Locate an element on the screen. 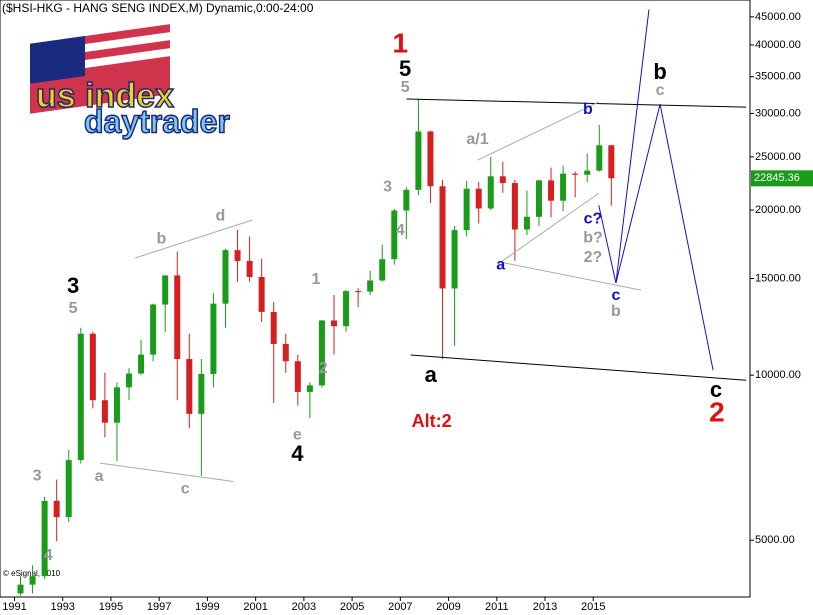 Image resolution: width=813 pixels, height=615 pixels. x-tick-label: 1997 is located at coordinates (159, 607).